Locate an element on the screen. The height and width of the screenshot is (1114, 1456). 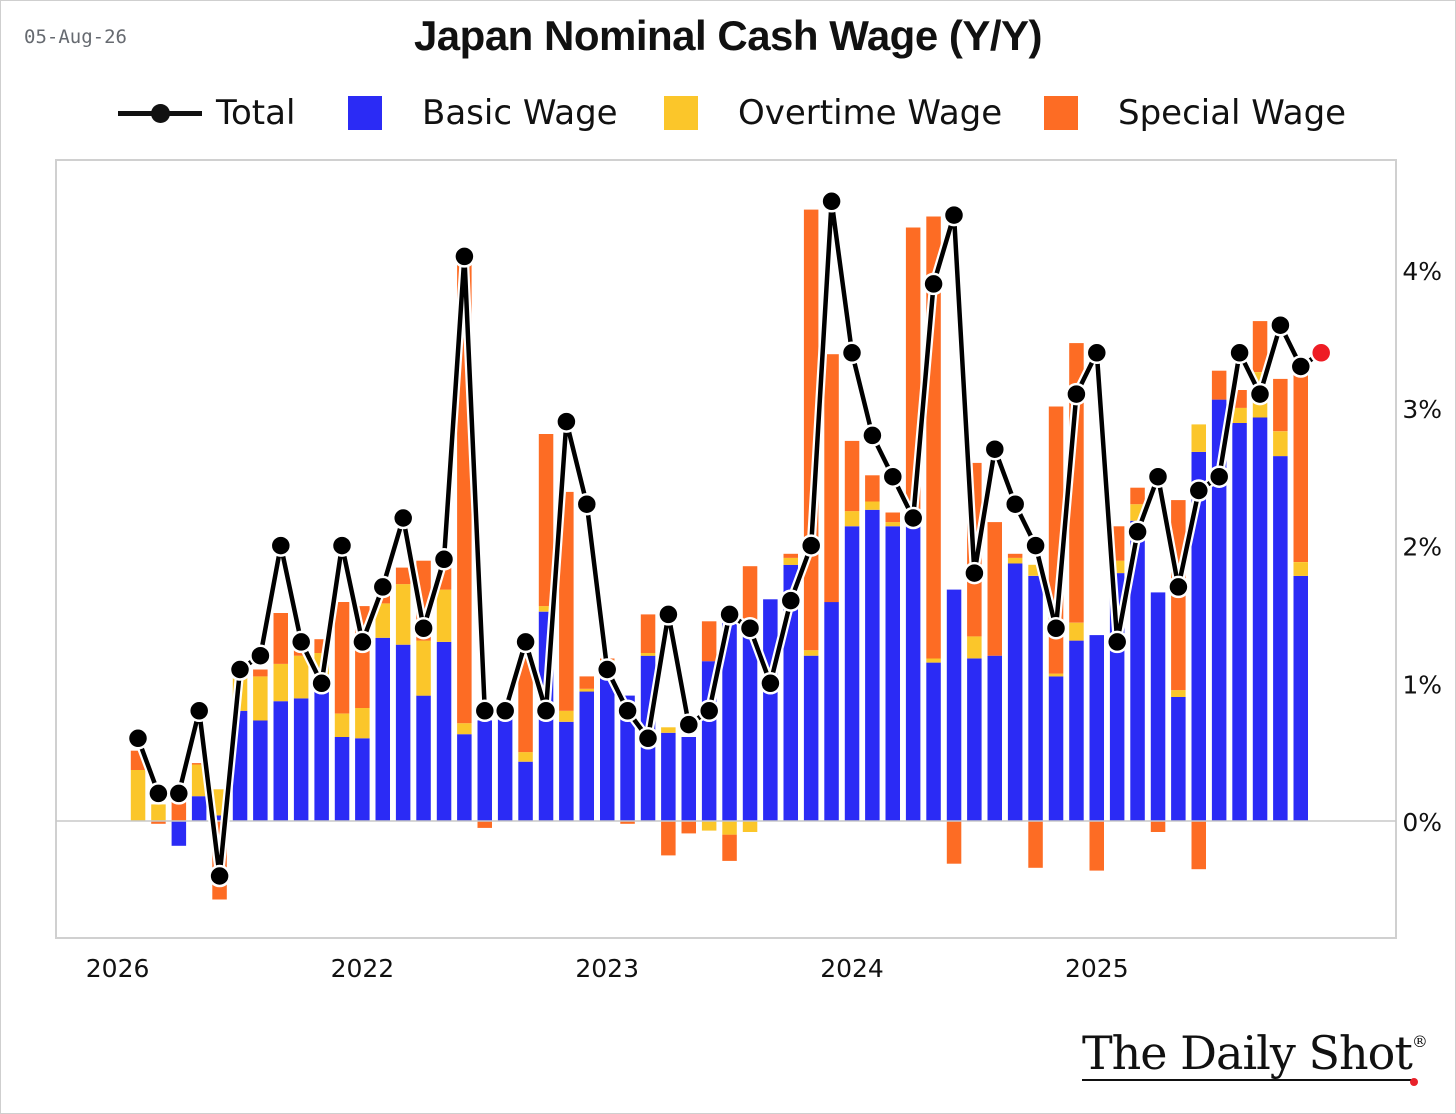
publication-date: 05-Aug-26 is located at coordinates (75, 37).